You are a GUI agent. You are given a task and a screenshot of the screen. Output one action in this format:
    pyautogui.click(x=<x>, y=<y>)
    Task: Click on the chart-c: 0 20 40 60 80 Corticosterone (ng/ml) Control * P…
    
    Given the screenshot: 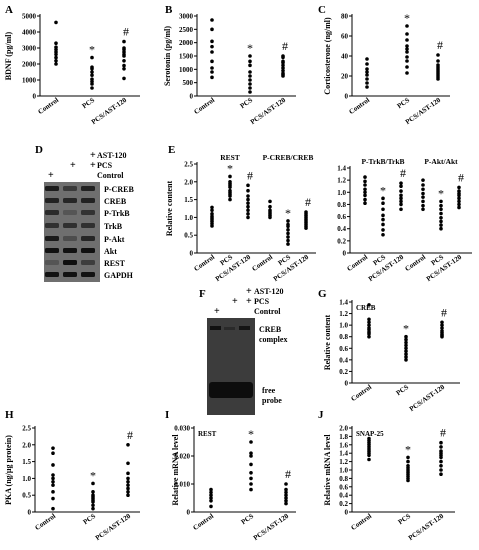 What is the action you would take?
    pyautogui.click(x=386, y=68)
    